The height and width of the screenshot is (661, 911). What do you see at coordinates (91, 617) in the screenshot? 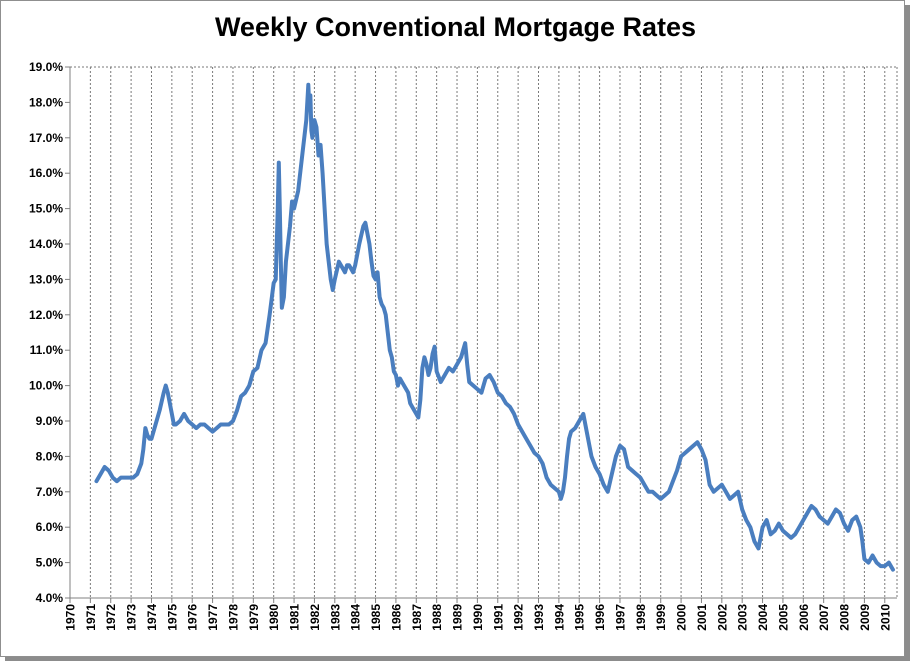
I see `x-tick-label: 1971` at bounding box center [91, 617].